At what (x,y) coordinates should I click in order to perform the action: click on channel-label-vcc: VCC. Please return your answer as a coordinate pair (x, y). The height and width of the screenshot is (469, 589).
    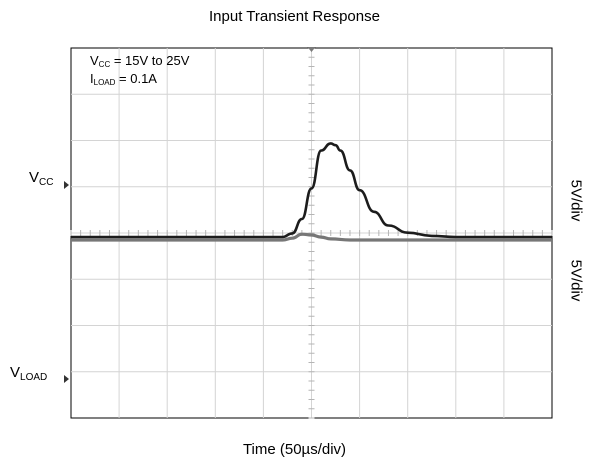
    Looking at the image, I should click on (41, 178).